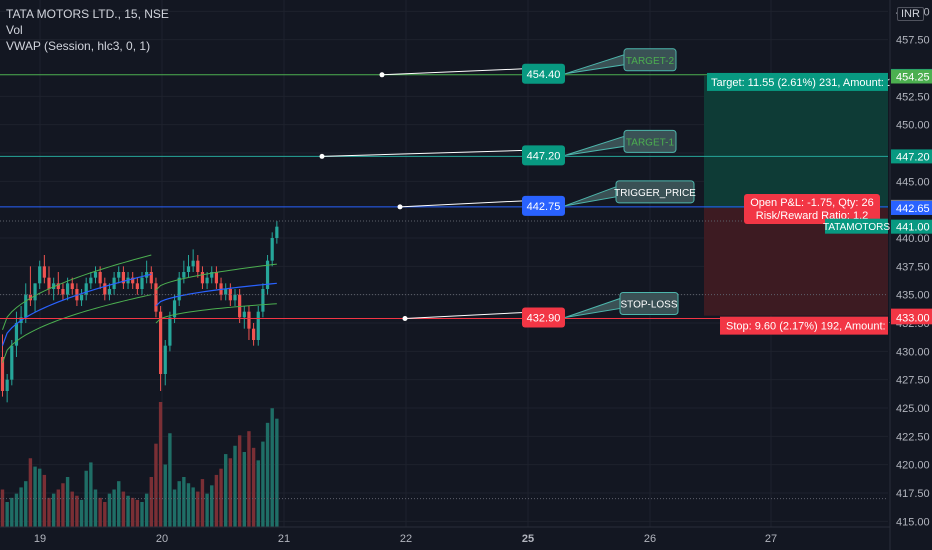 The image size is (932, 550). Describe the element at coordinates (77, 328) in the screenshot. I see `vwap-lower-band` at that location.